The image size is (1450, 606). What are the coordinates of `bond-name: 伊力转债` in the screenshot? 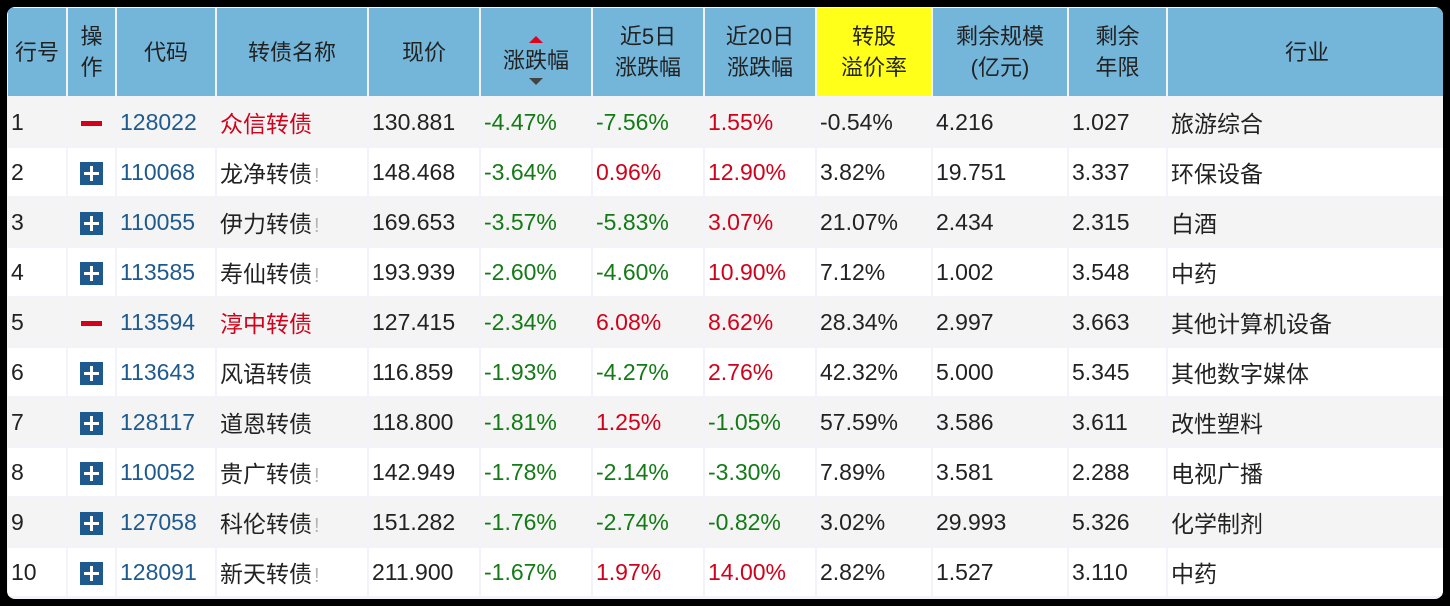 It's located at (266, 224).